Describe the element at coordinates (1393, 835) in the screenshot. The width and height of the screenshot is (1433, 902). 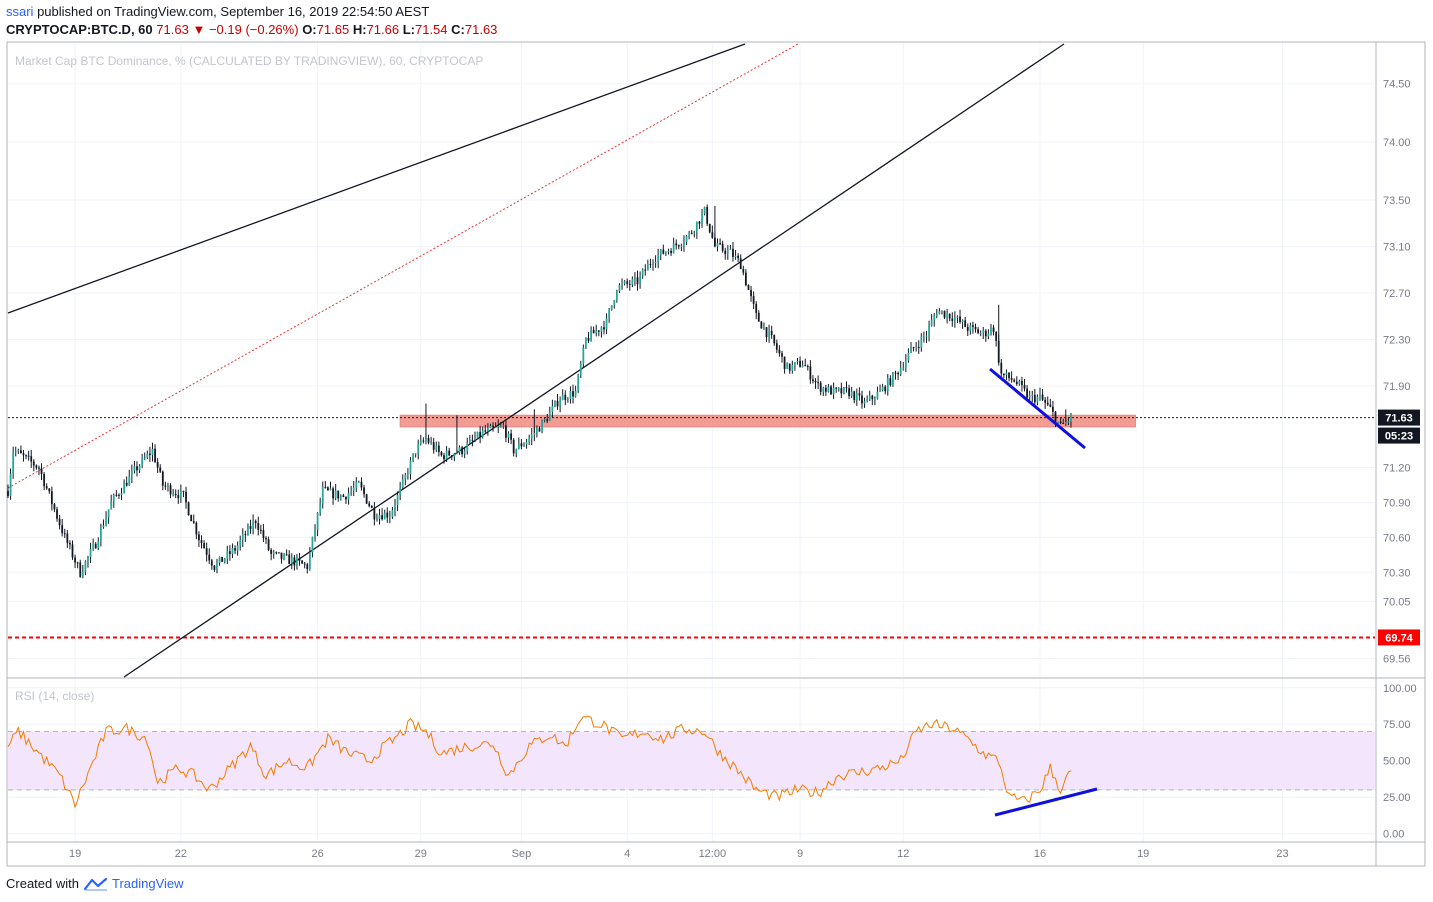
I see `rsi-tick-label: 0.00` at that location.